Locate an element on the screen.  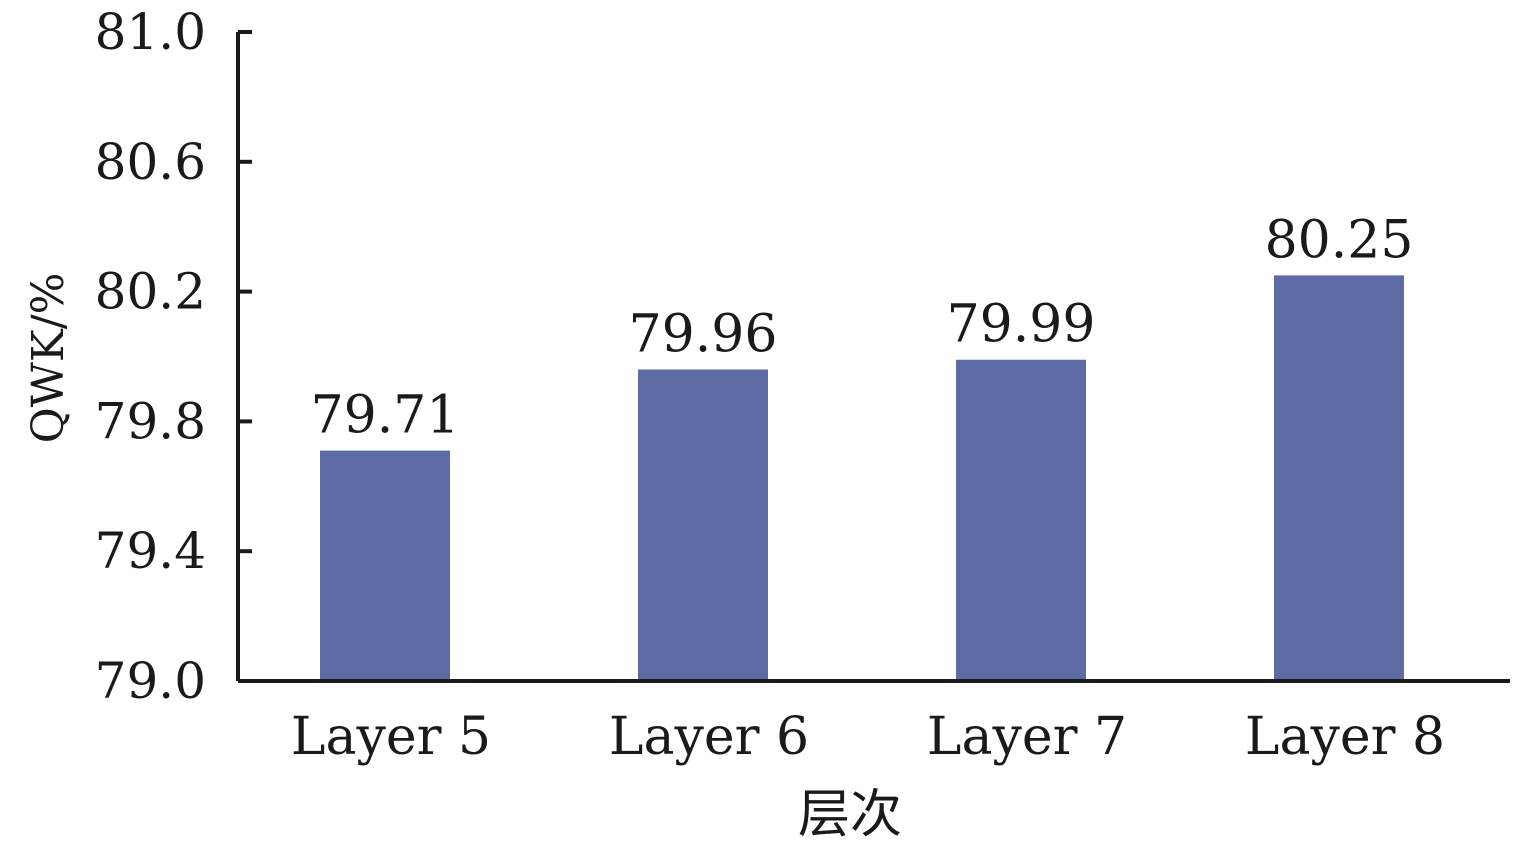
x-axis-title: 层次 is located at coordinates (850, 815).